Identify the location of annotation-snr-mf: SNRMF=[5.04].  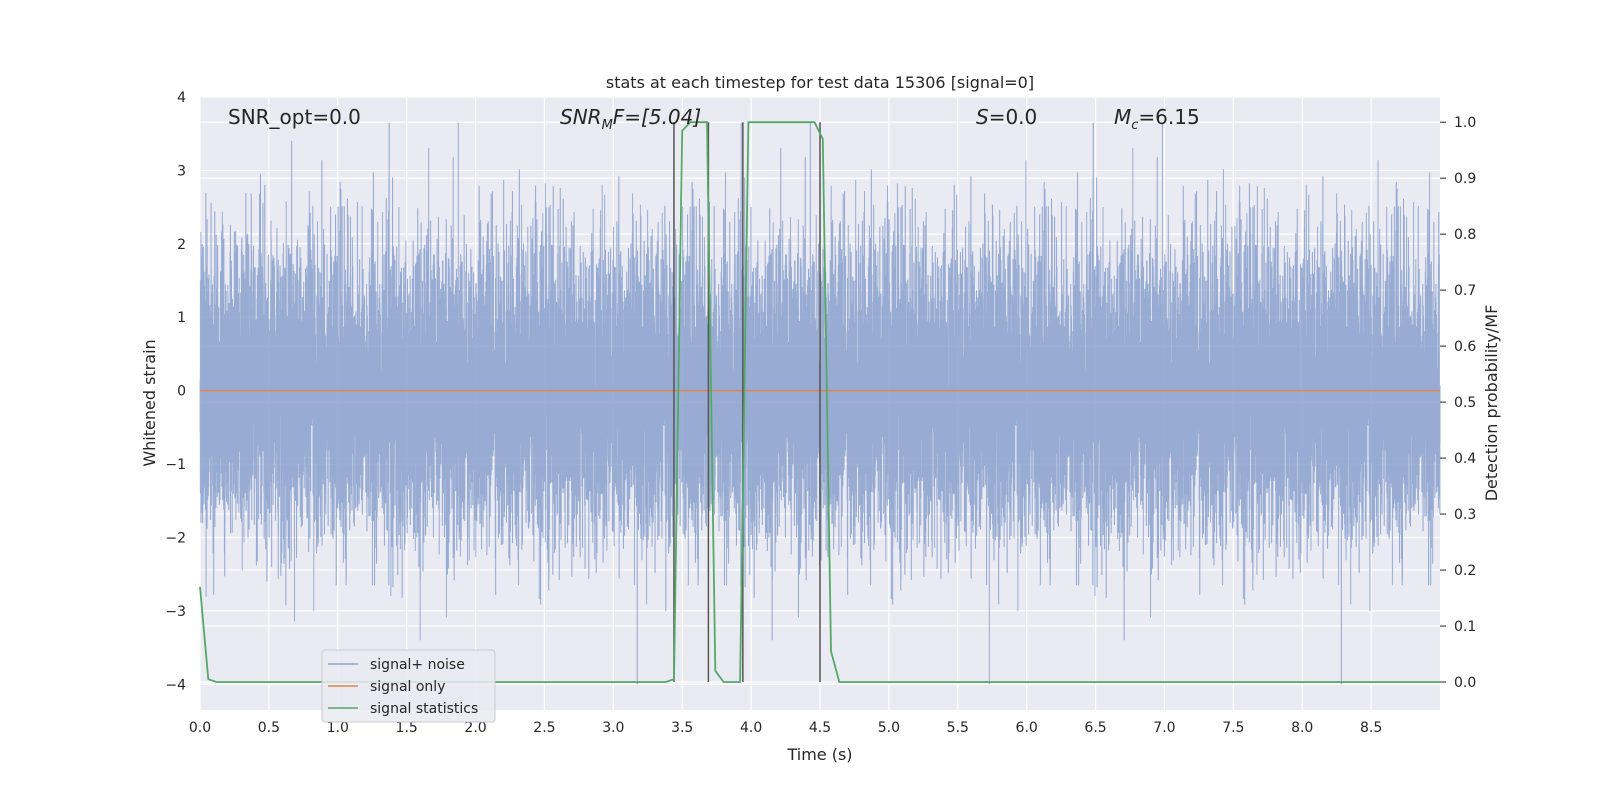
(630, 119).